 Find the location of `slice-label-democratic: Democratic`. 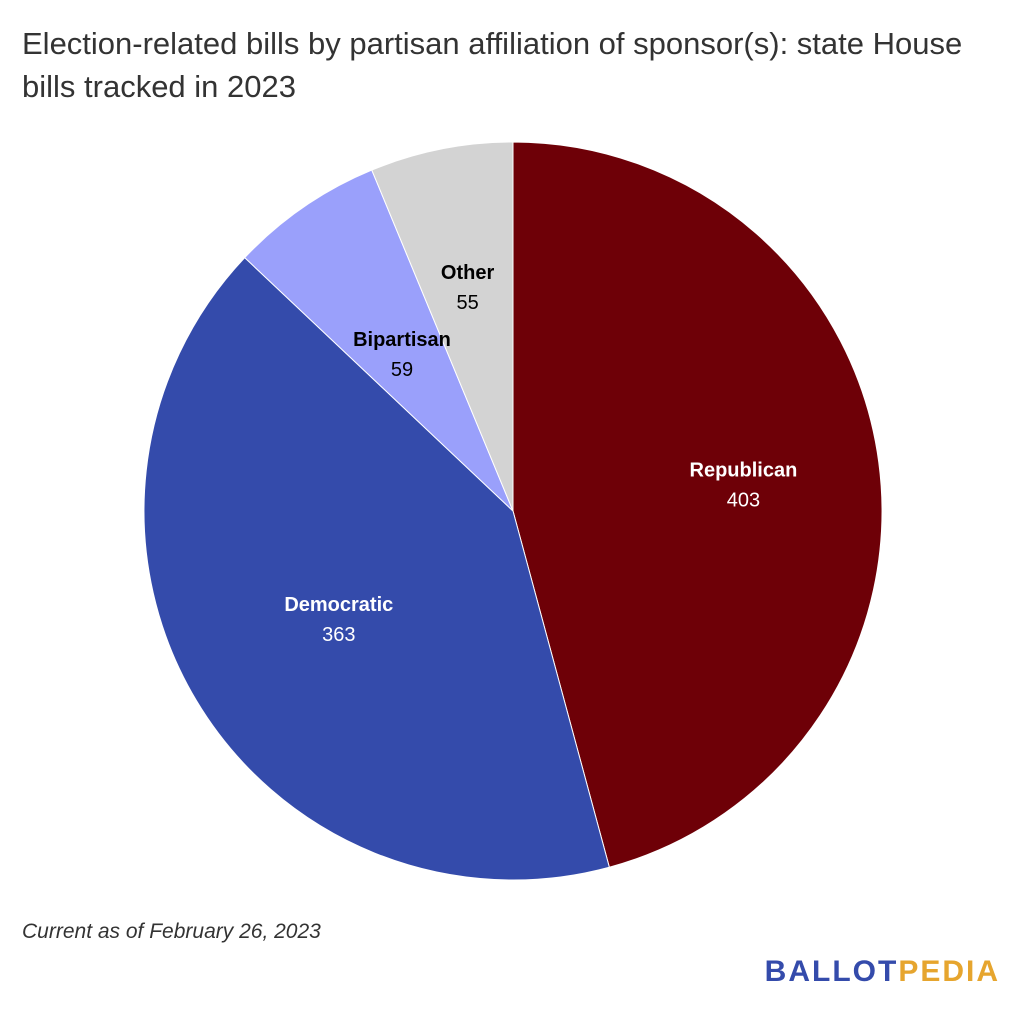

slice-label-democratic: Democratic is located at coordinates (338, 605).